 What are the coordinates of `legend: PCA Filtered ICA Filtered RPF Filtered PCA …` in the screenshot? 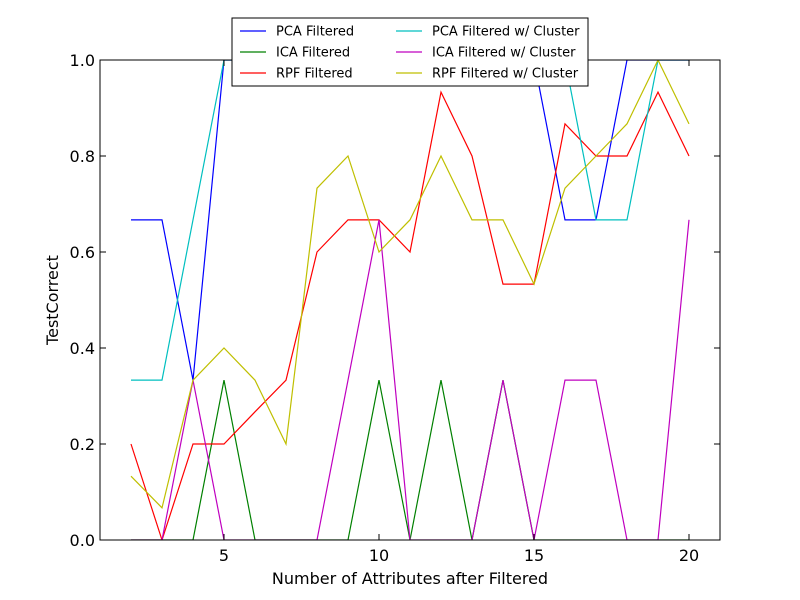 It's located at (410, 52).